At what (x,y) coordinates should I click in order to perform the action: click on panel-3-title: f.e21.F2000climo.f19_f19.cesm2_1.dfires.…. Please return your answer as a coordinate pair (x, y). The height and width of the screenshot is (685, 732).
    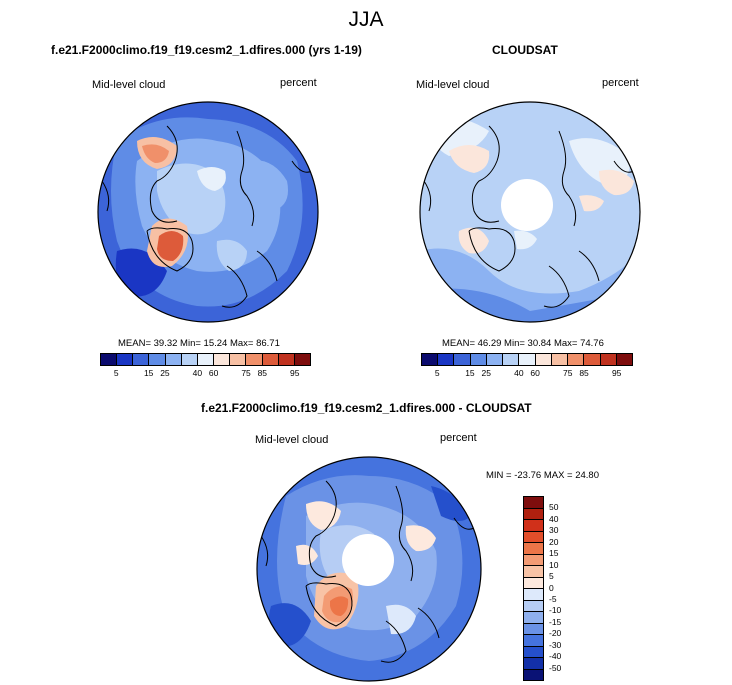
    Looking at the image, I should click on (366, 408).